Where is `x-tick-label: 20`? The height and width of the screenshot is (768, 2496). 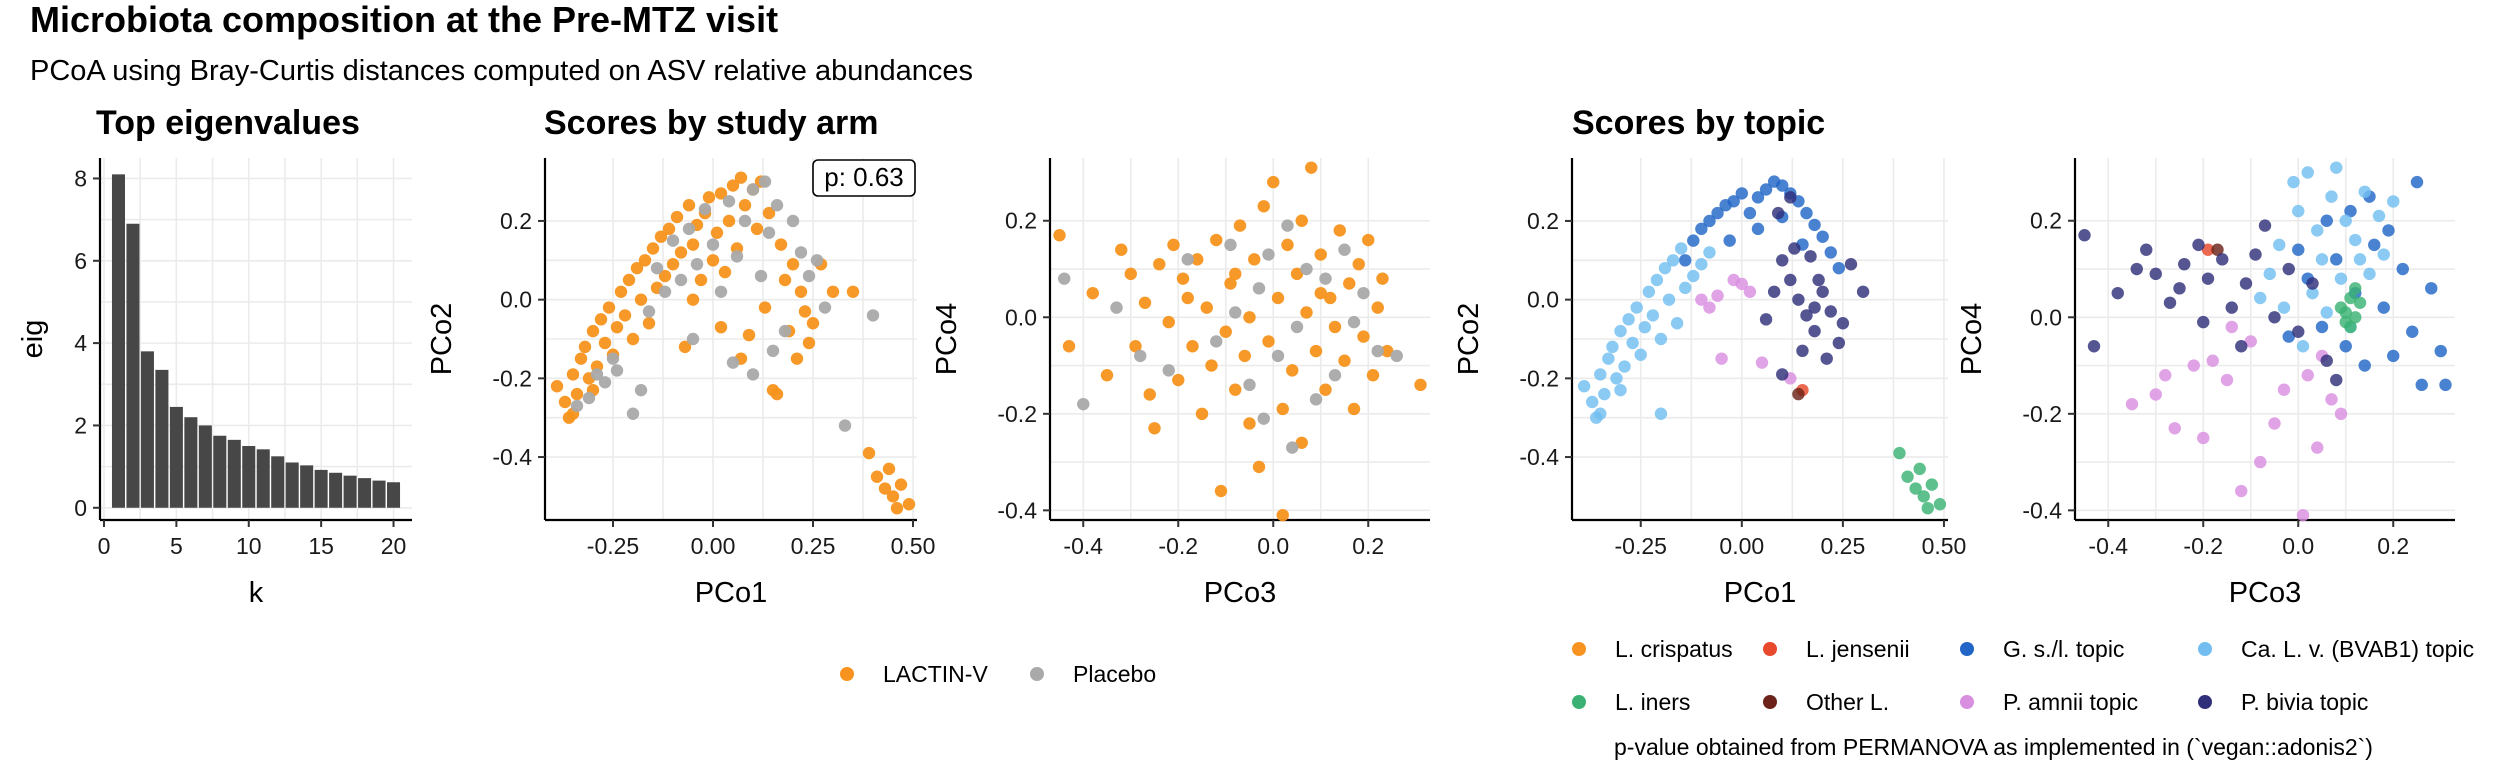
x-tick-label: 20 is located at coordinates (394, 546).